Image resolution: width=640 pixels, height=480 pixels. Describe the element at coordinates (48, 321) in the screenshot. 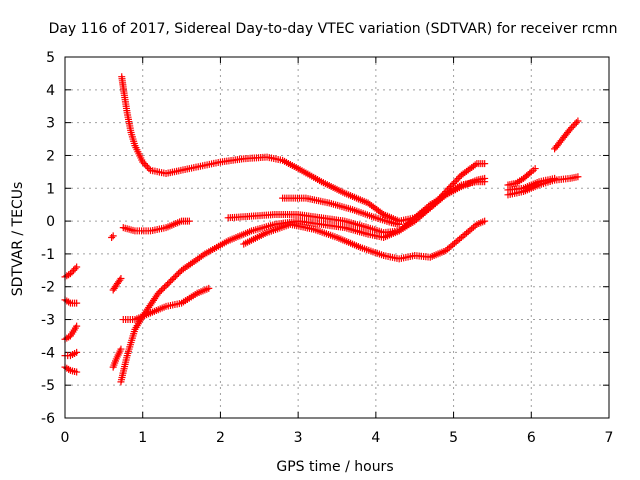

I see `y-tick-label: -3` at that location.